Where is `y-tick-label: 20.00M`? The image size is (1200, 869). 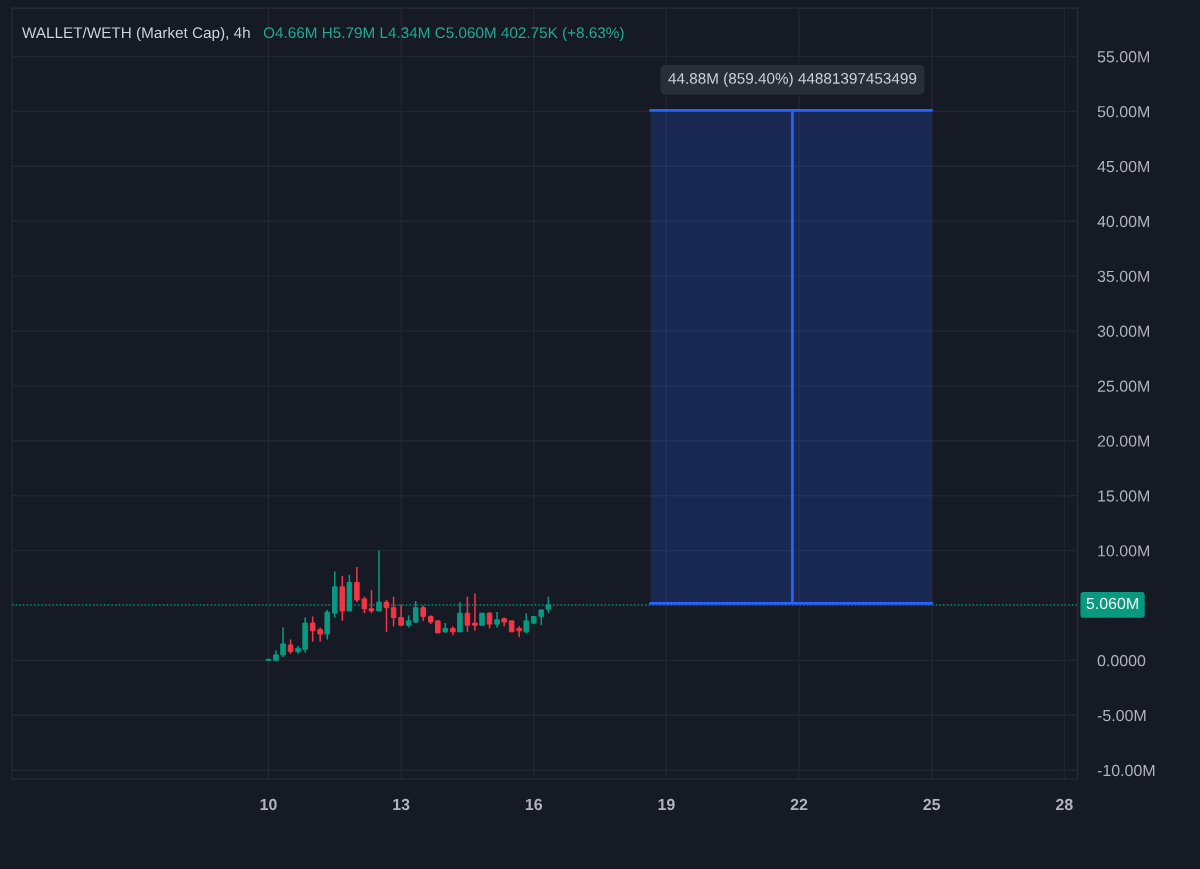 y-tick-label: 20.00M is located at coordinates (1123, 441).